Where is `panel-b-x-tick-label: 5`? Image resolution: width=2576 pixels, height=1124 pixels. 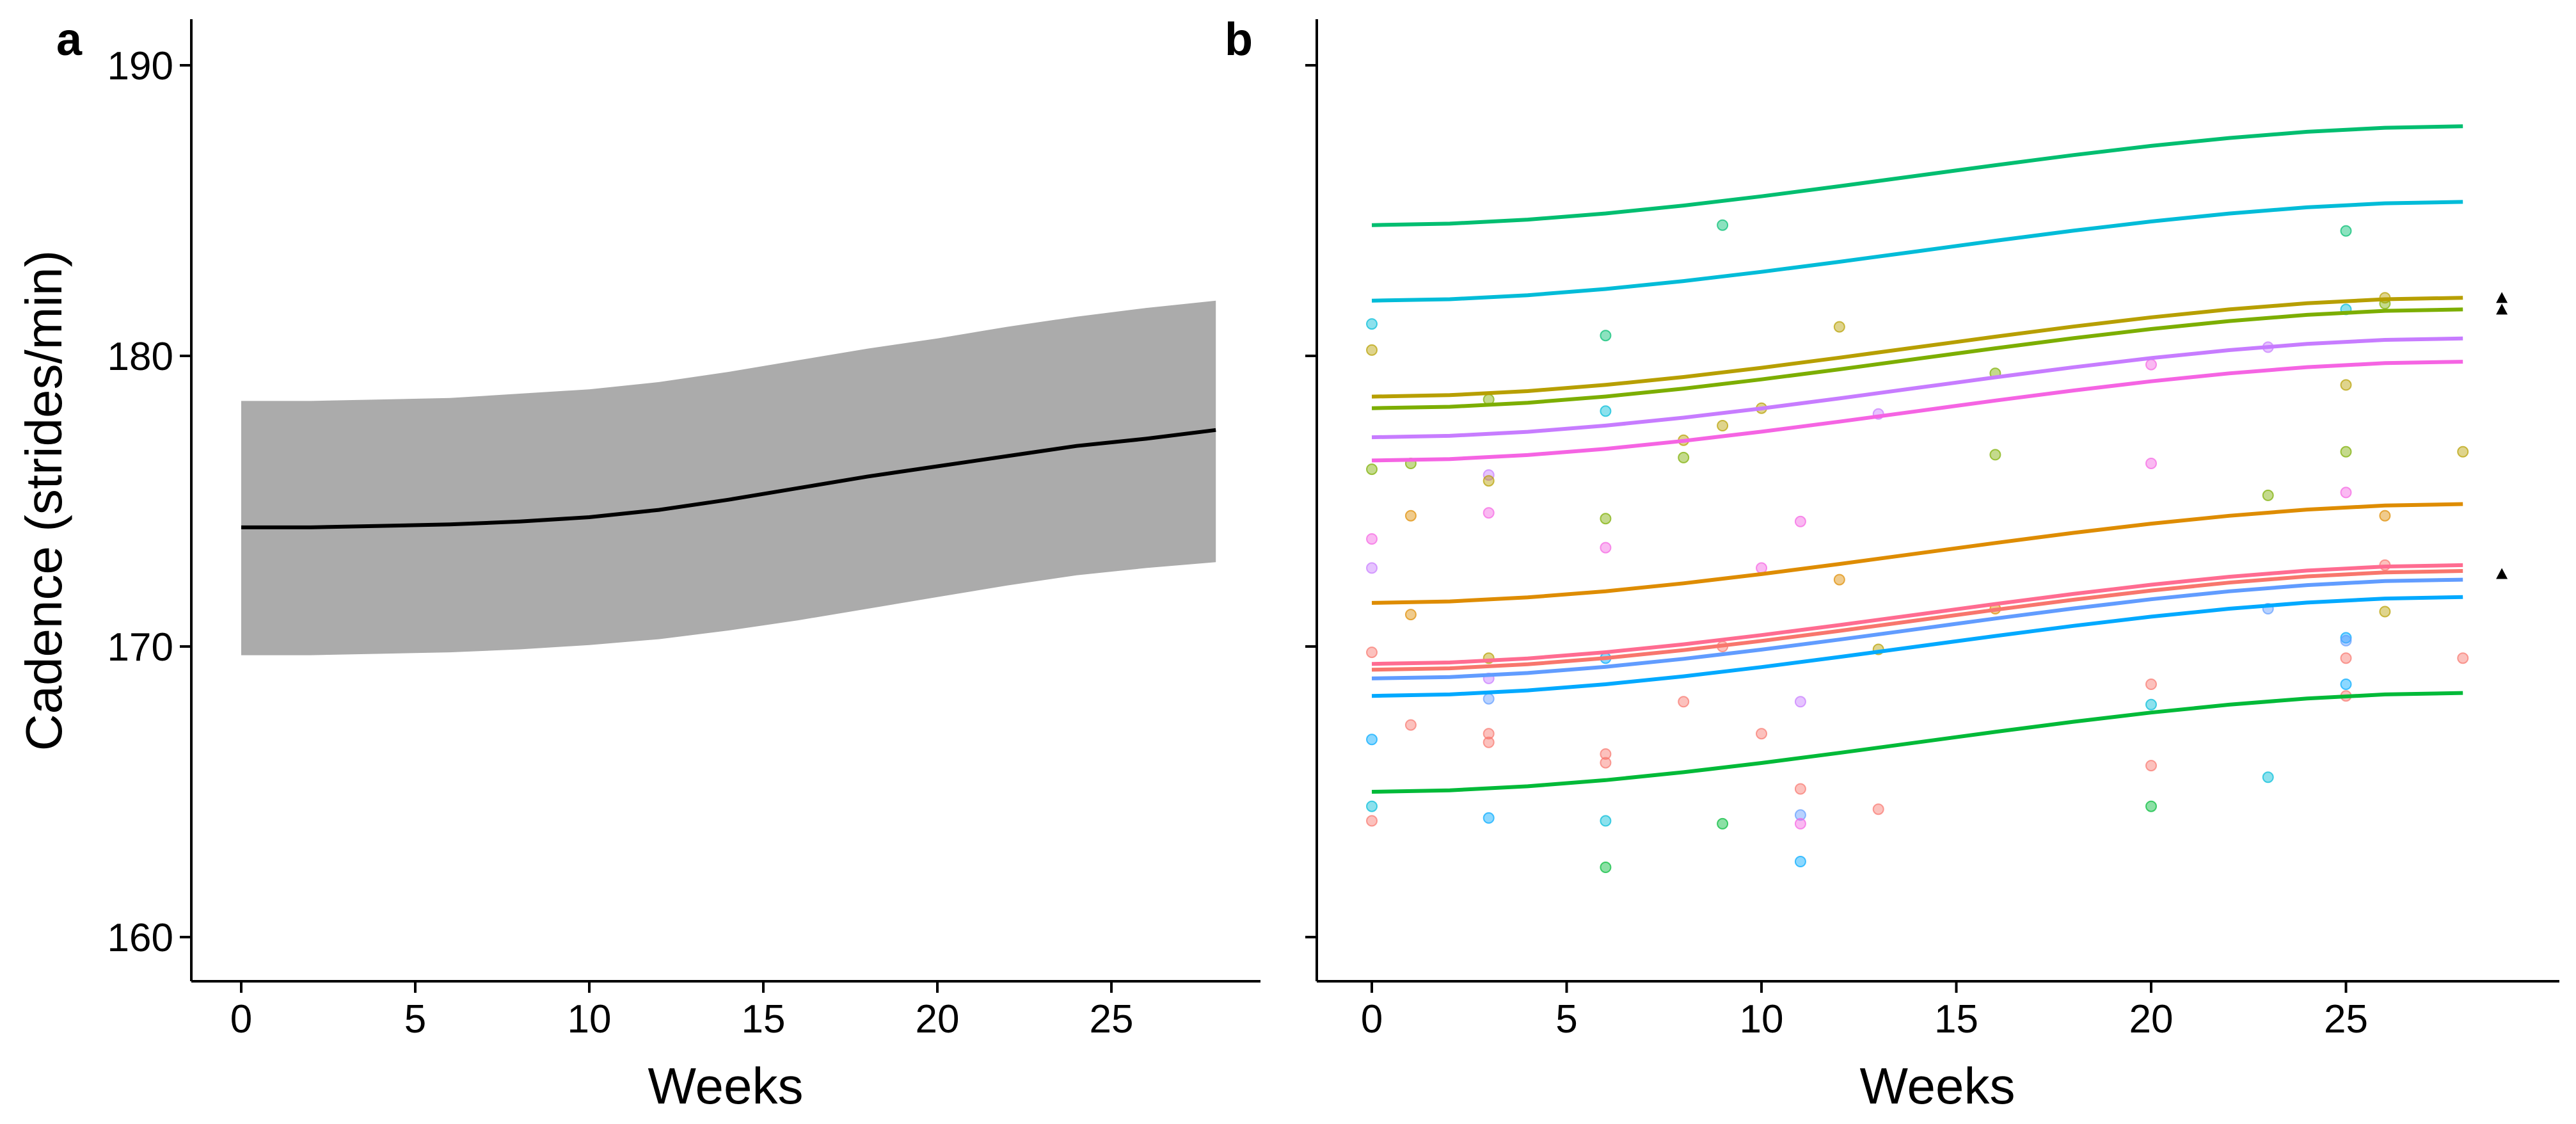 panel-b-x-tick-label: 5 is located at coordinates (1566, 1019).